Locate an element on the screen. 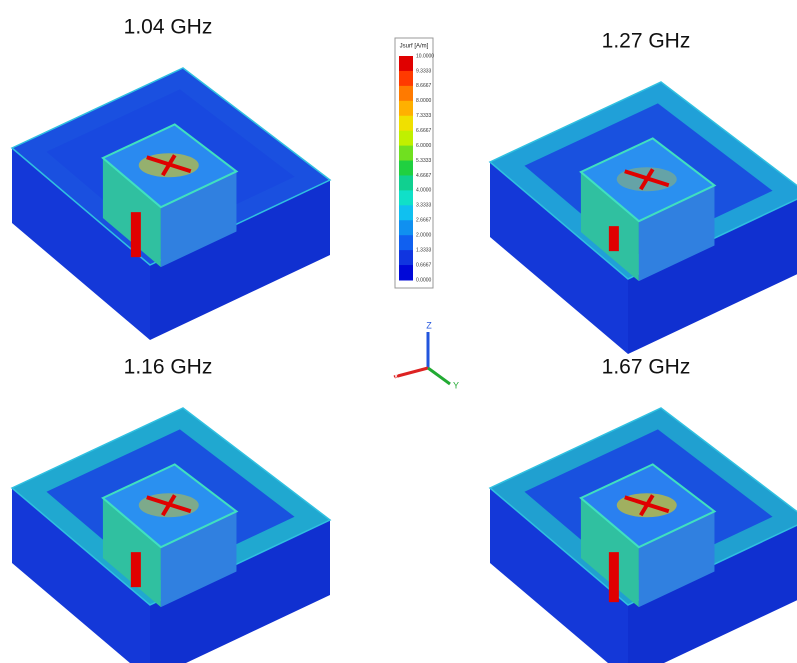  colorbar-tick-label: 5.3333 is located at coordinates (424, 161).